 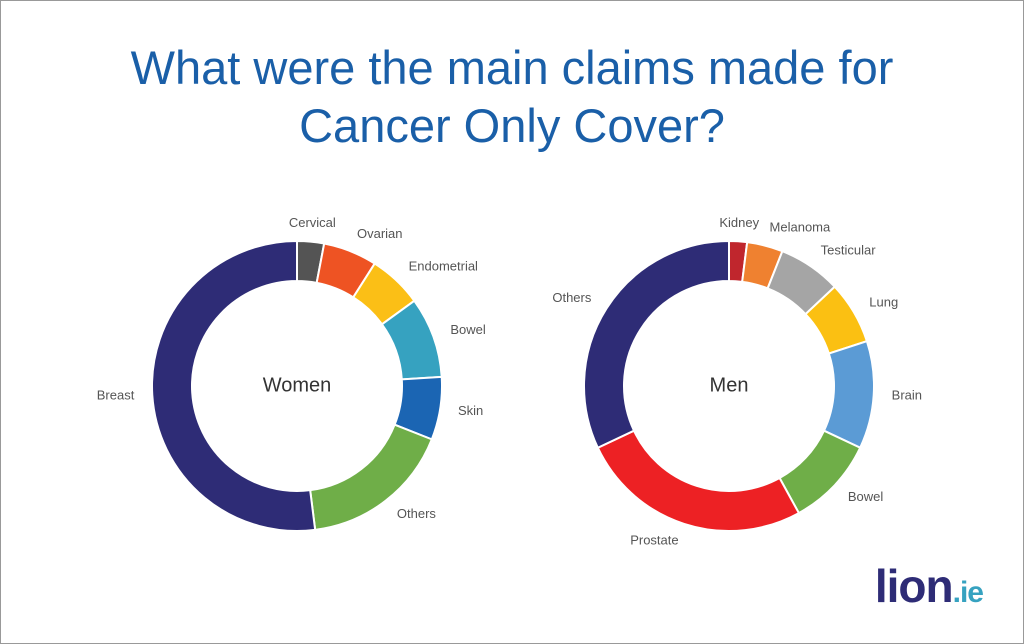 I want to click on logo-suffix: .ie, so click(x=968, y=592).